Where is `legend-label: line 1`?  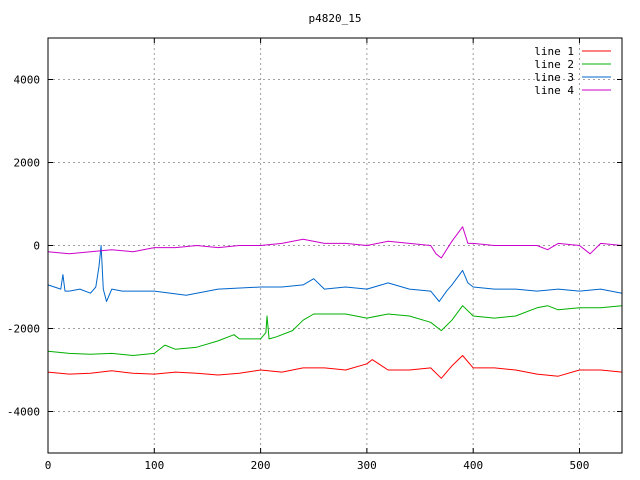
legend-label: line 1 is located at coordinates (554, 51).